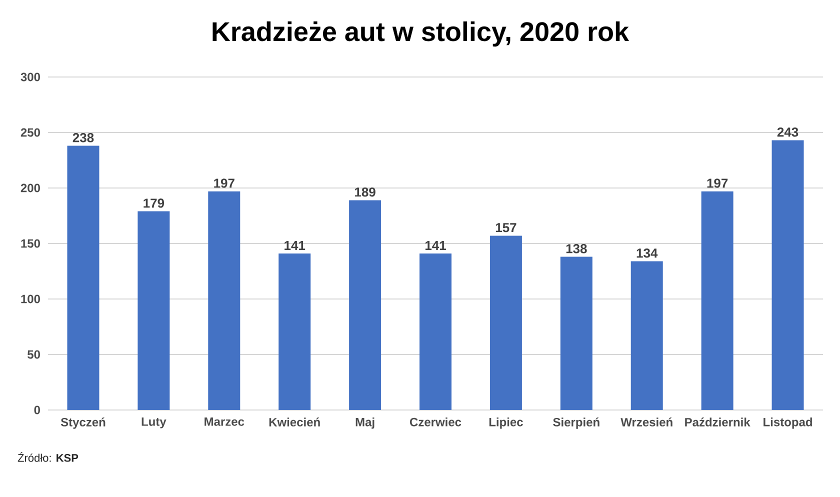 This screenshot has width=840, height=497. I want to click on data-label: 238, so click(83, 137).